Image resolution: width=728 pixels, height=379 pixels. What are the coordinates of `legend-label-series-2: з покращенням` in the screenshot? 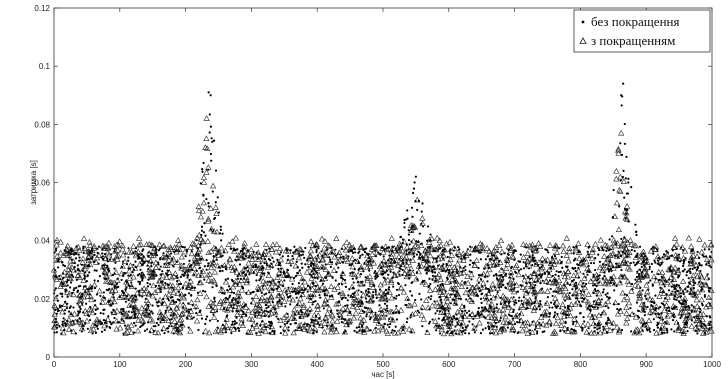 It's located at (633, 40).